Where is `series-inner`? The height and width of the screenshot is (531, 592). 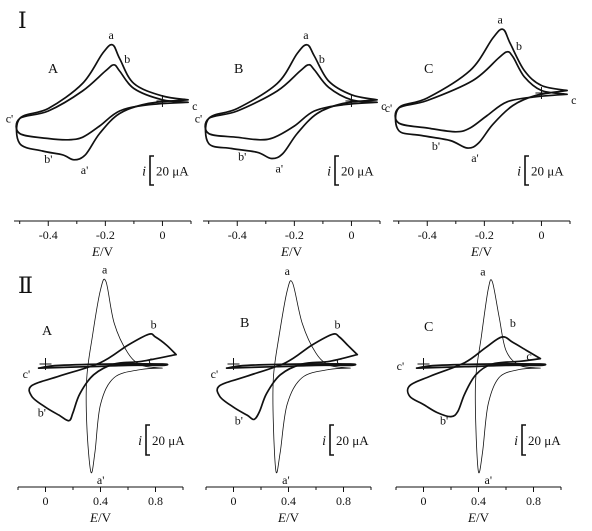
series-inner is located at coordinates (291, 102).